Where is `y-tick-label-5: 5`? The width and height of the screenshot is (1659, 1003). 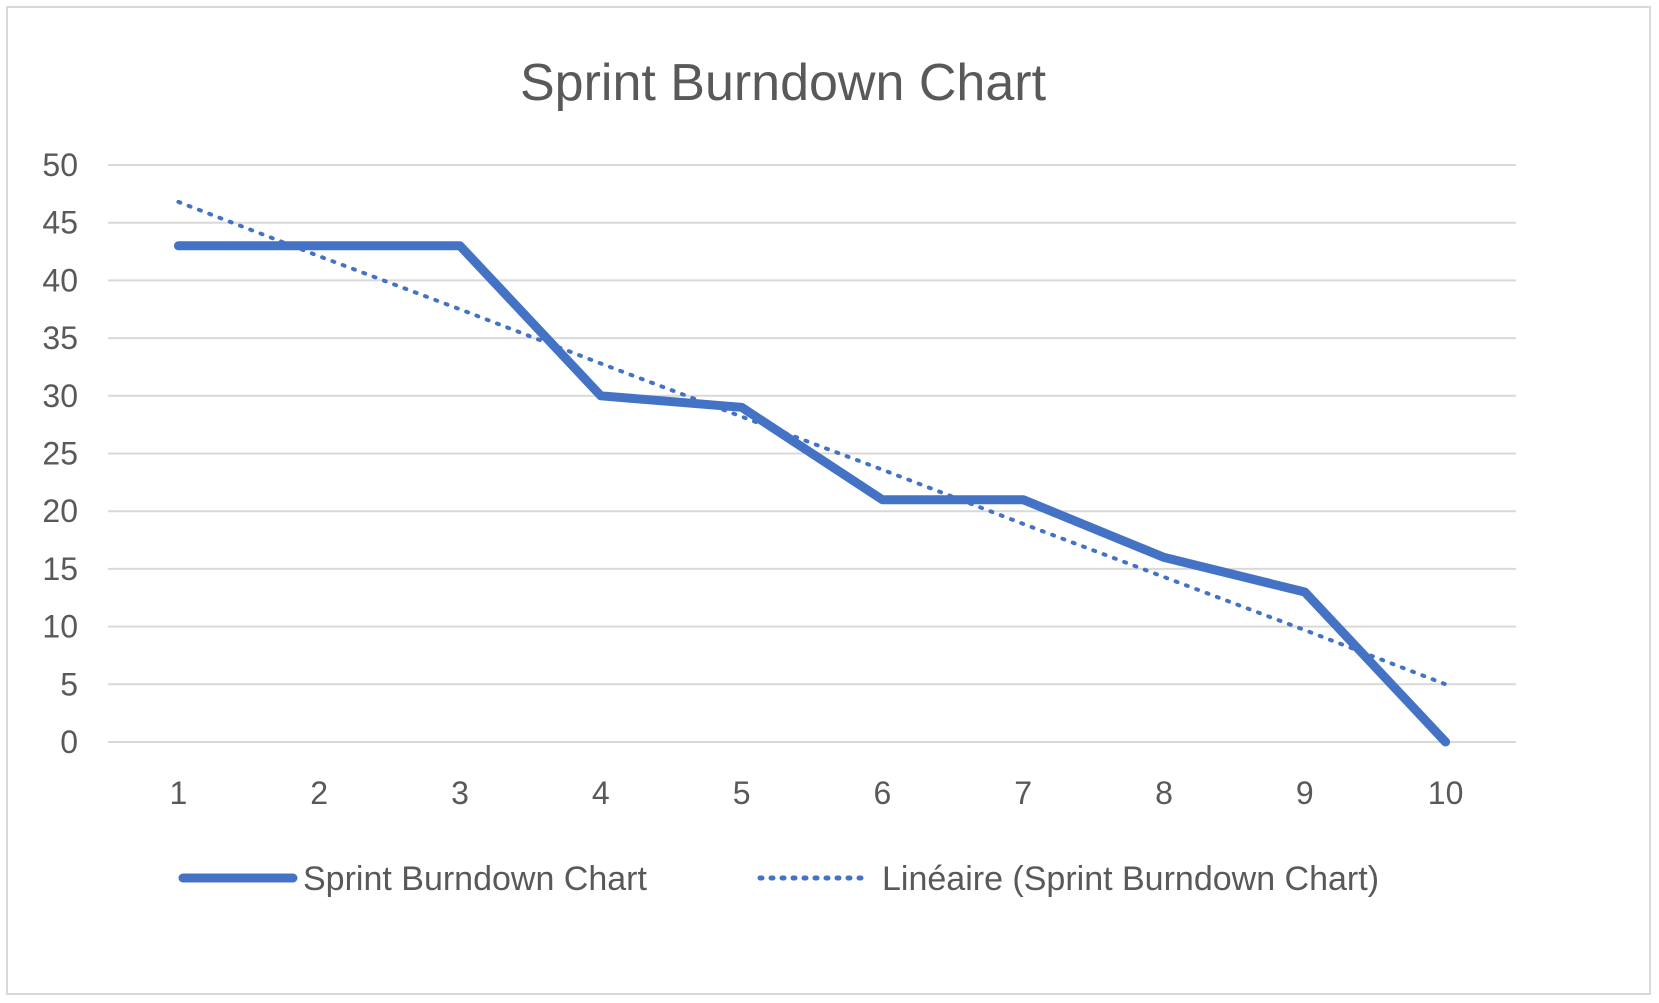
y-tick-label-5: 5 is located at coordinates (69, 684).